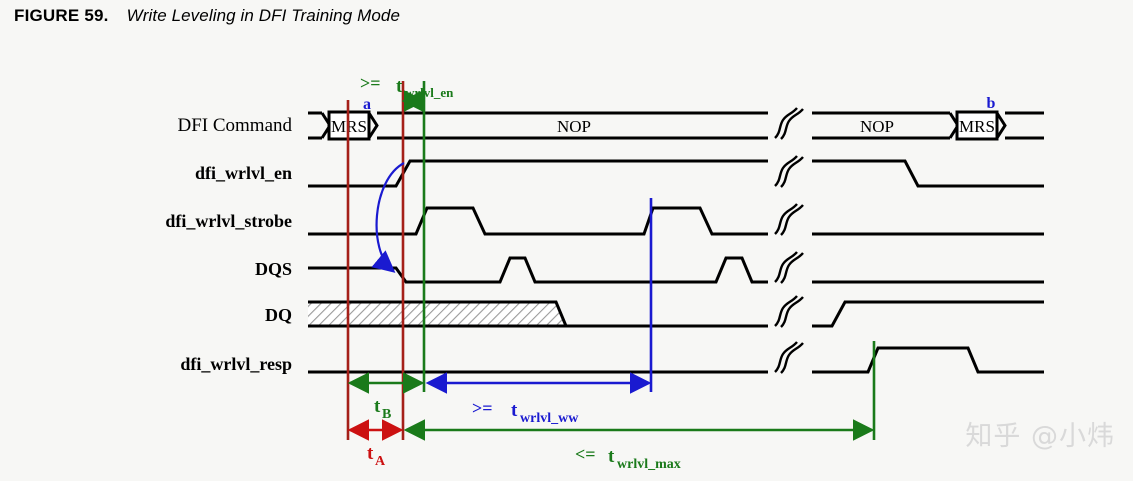 The height and width of the screenshot is (481, 1133). I want to click on command-box-mrs-b, so click(977, 125).